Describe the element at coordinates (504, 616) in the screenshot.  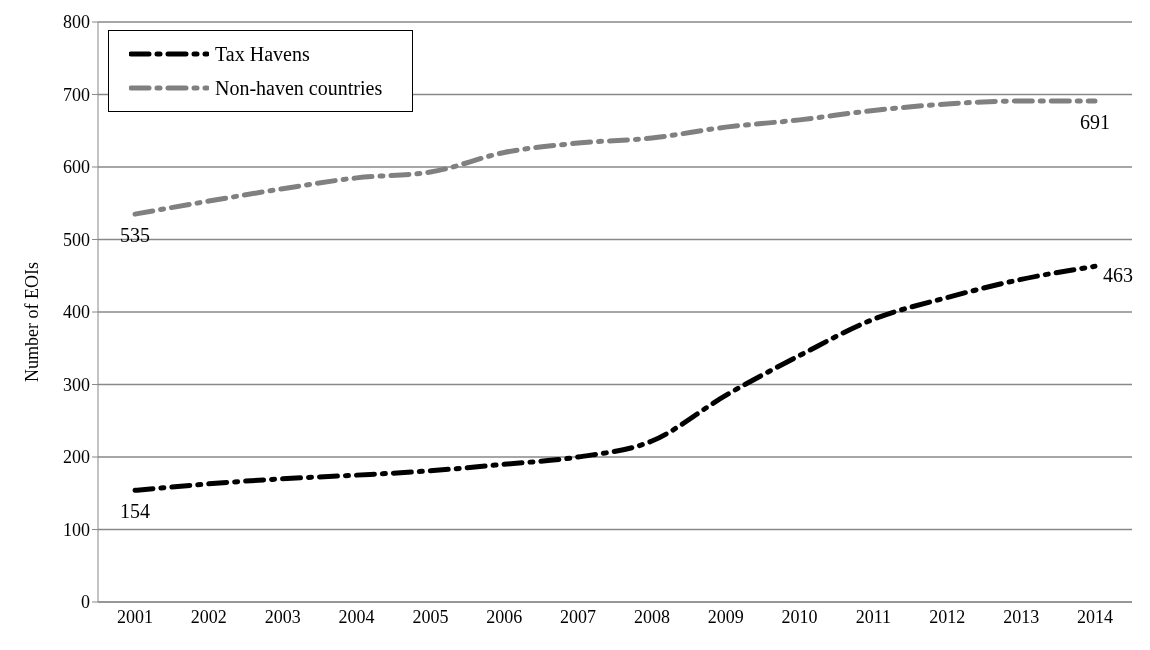
I see `x-tick-label: 2006` at that location.